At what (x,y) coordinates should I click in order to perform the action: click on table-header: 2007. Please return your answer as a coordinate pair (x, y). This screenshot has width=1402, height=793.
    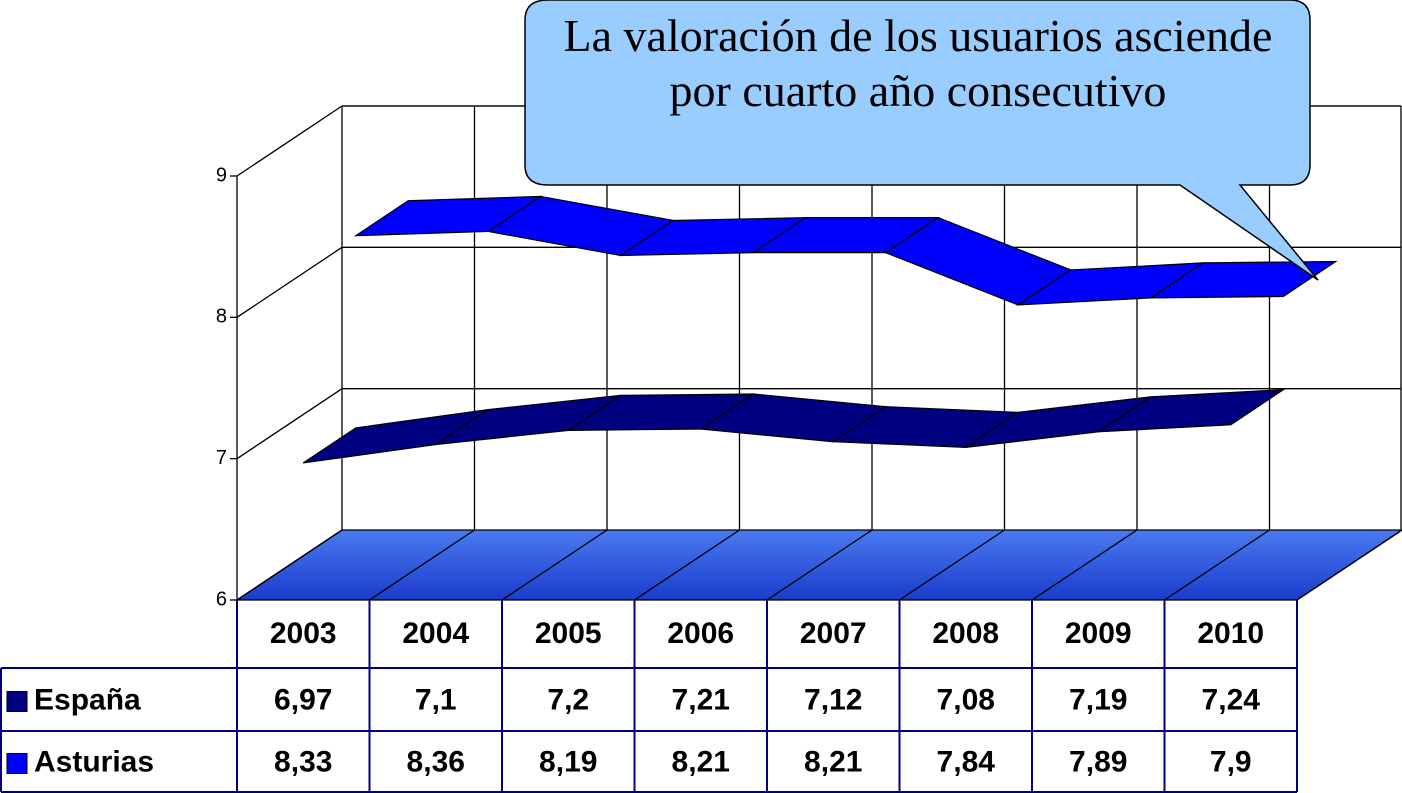
    Looking at the image, I should click on (833, 633).